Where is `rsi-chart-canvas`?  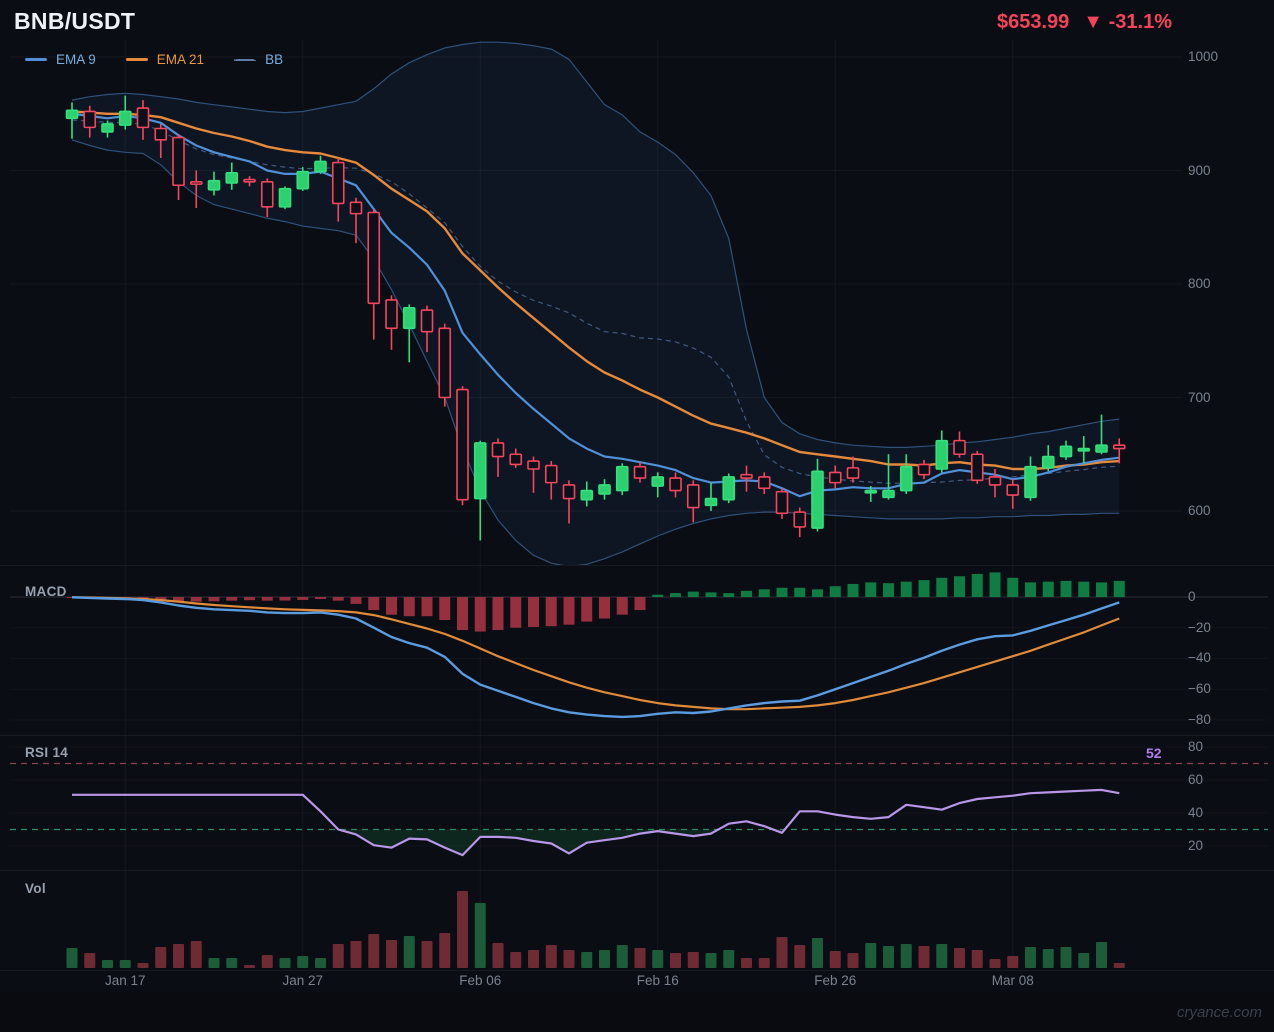
rsi-chart-canvas is located at coordinates (637, 802).